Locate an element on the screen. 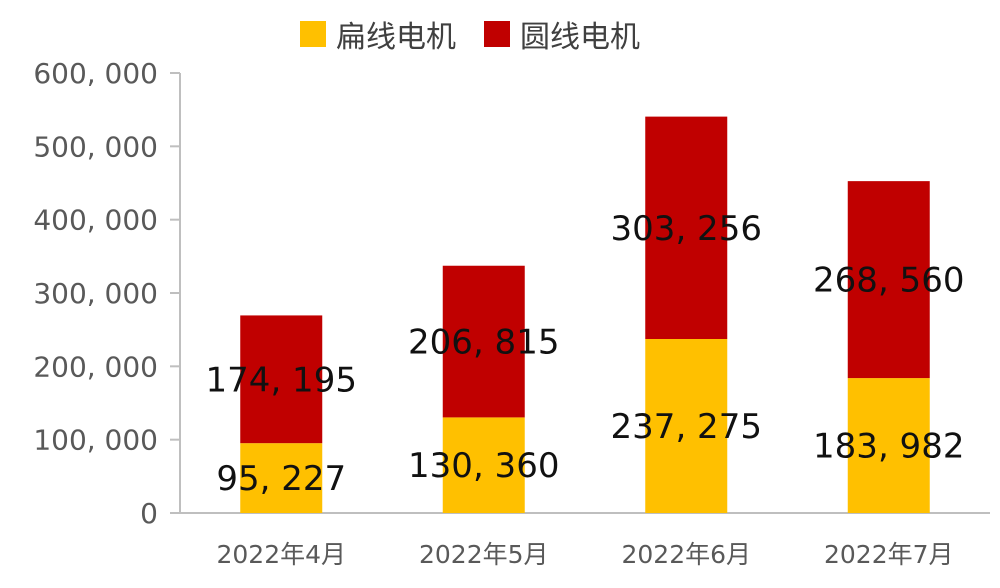 This screenshot has height=588, width=1000. y-tick-label: 0 is located at coordinates (149, 513).